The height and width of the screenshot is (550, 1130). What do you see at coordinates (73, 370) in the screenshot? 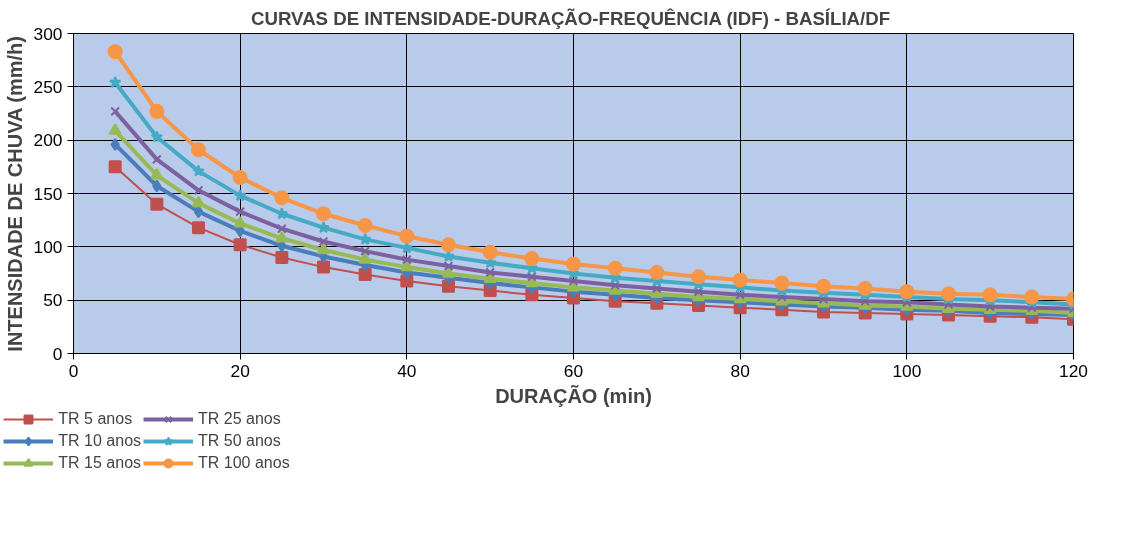
I see `x-tick-label: 0` at bounding box center [73, 370].